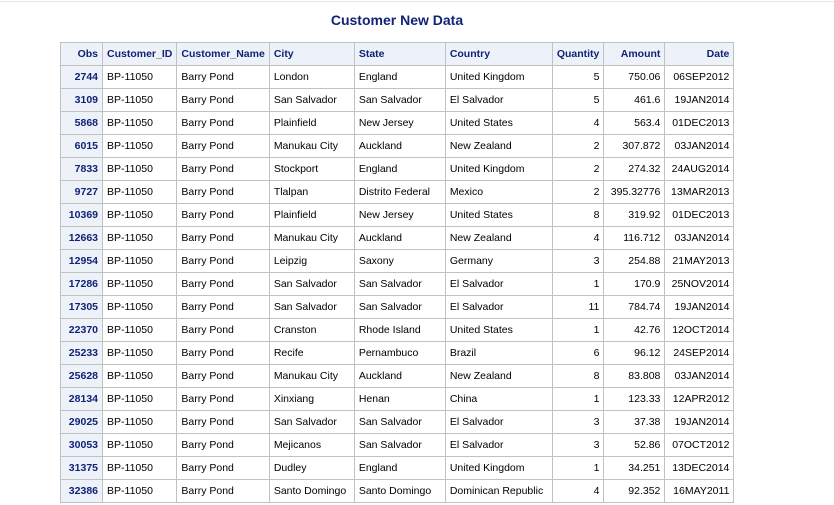 This screenshot has width=834, height=505. I want to click on city-cell: Xinxiang, so click(311, 399).